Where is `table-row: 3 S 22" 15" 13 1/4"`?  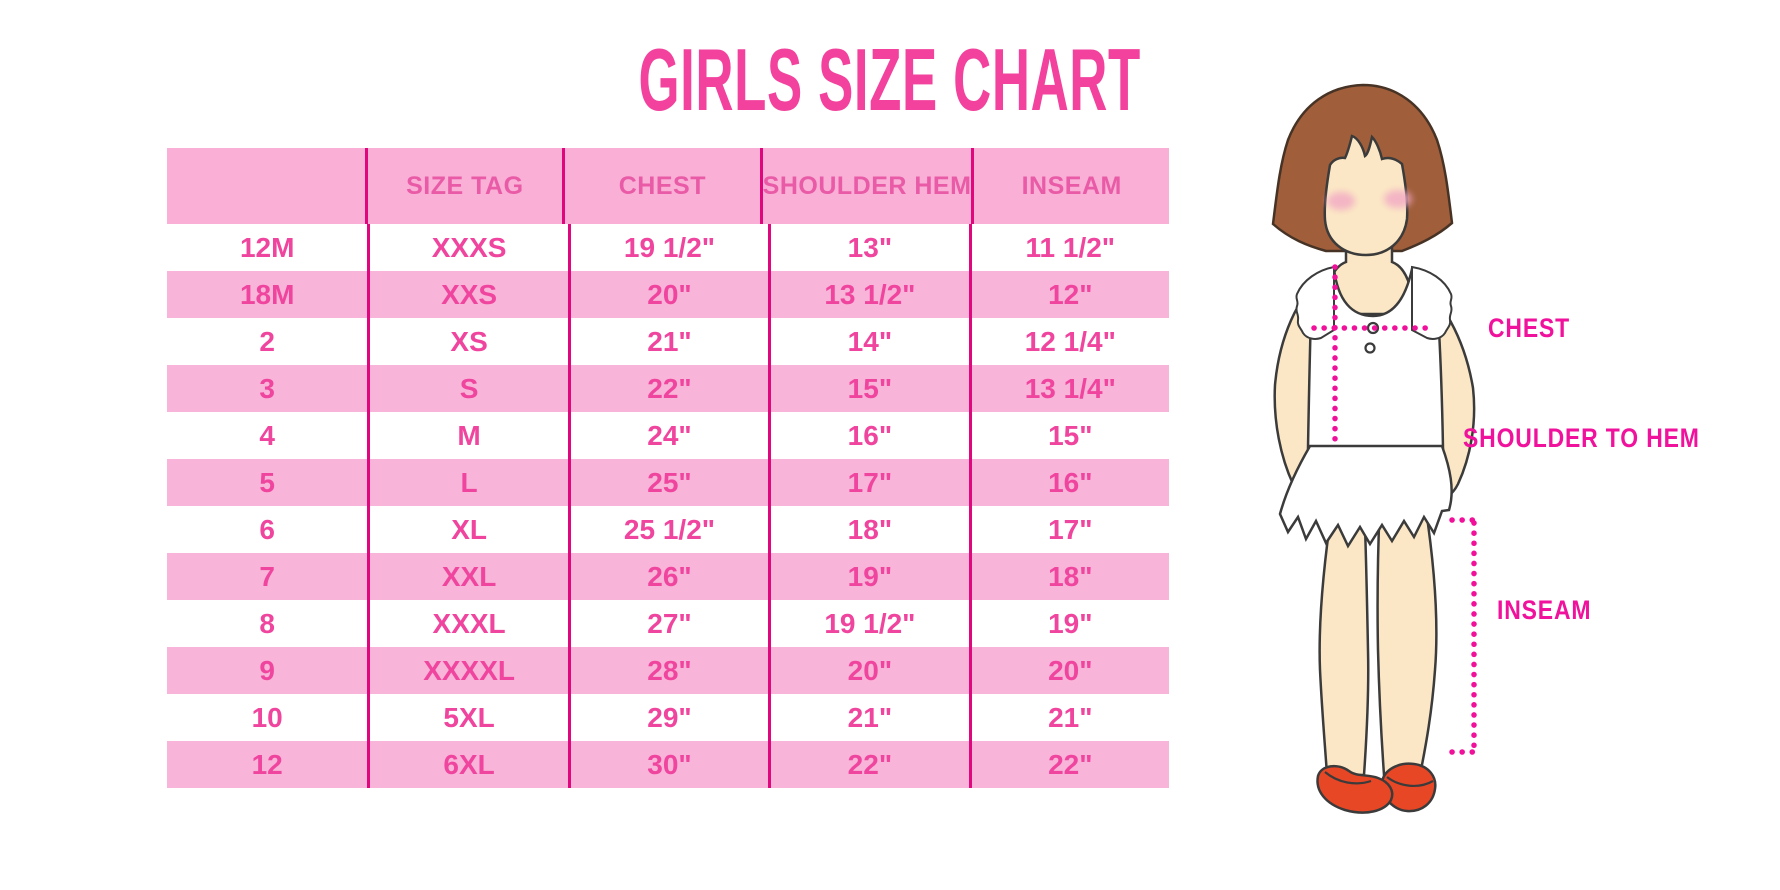 table-row: 3 S 22" 15" 13 1/4" is located at coordinates (668, 388).